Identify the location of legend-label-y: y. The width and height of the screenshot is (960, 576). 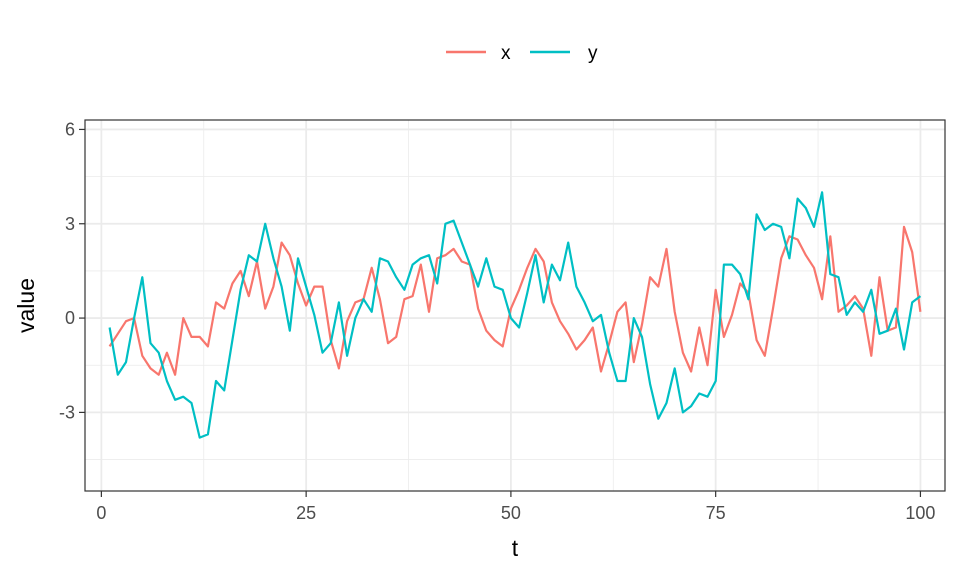
(593, 53).